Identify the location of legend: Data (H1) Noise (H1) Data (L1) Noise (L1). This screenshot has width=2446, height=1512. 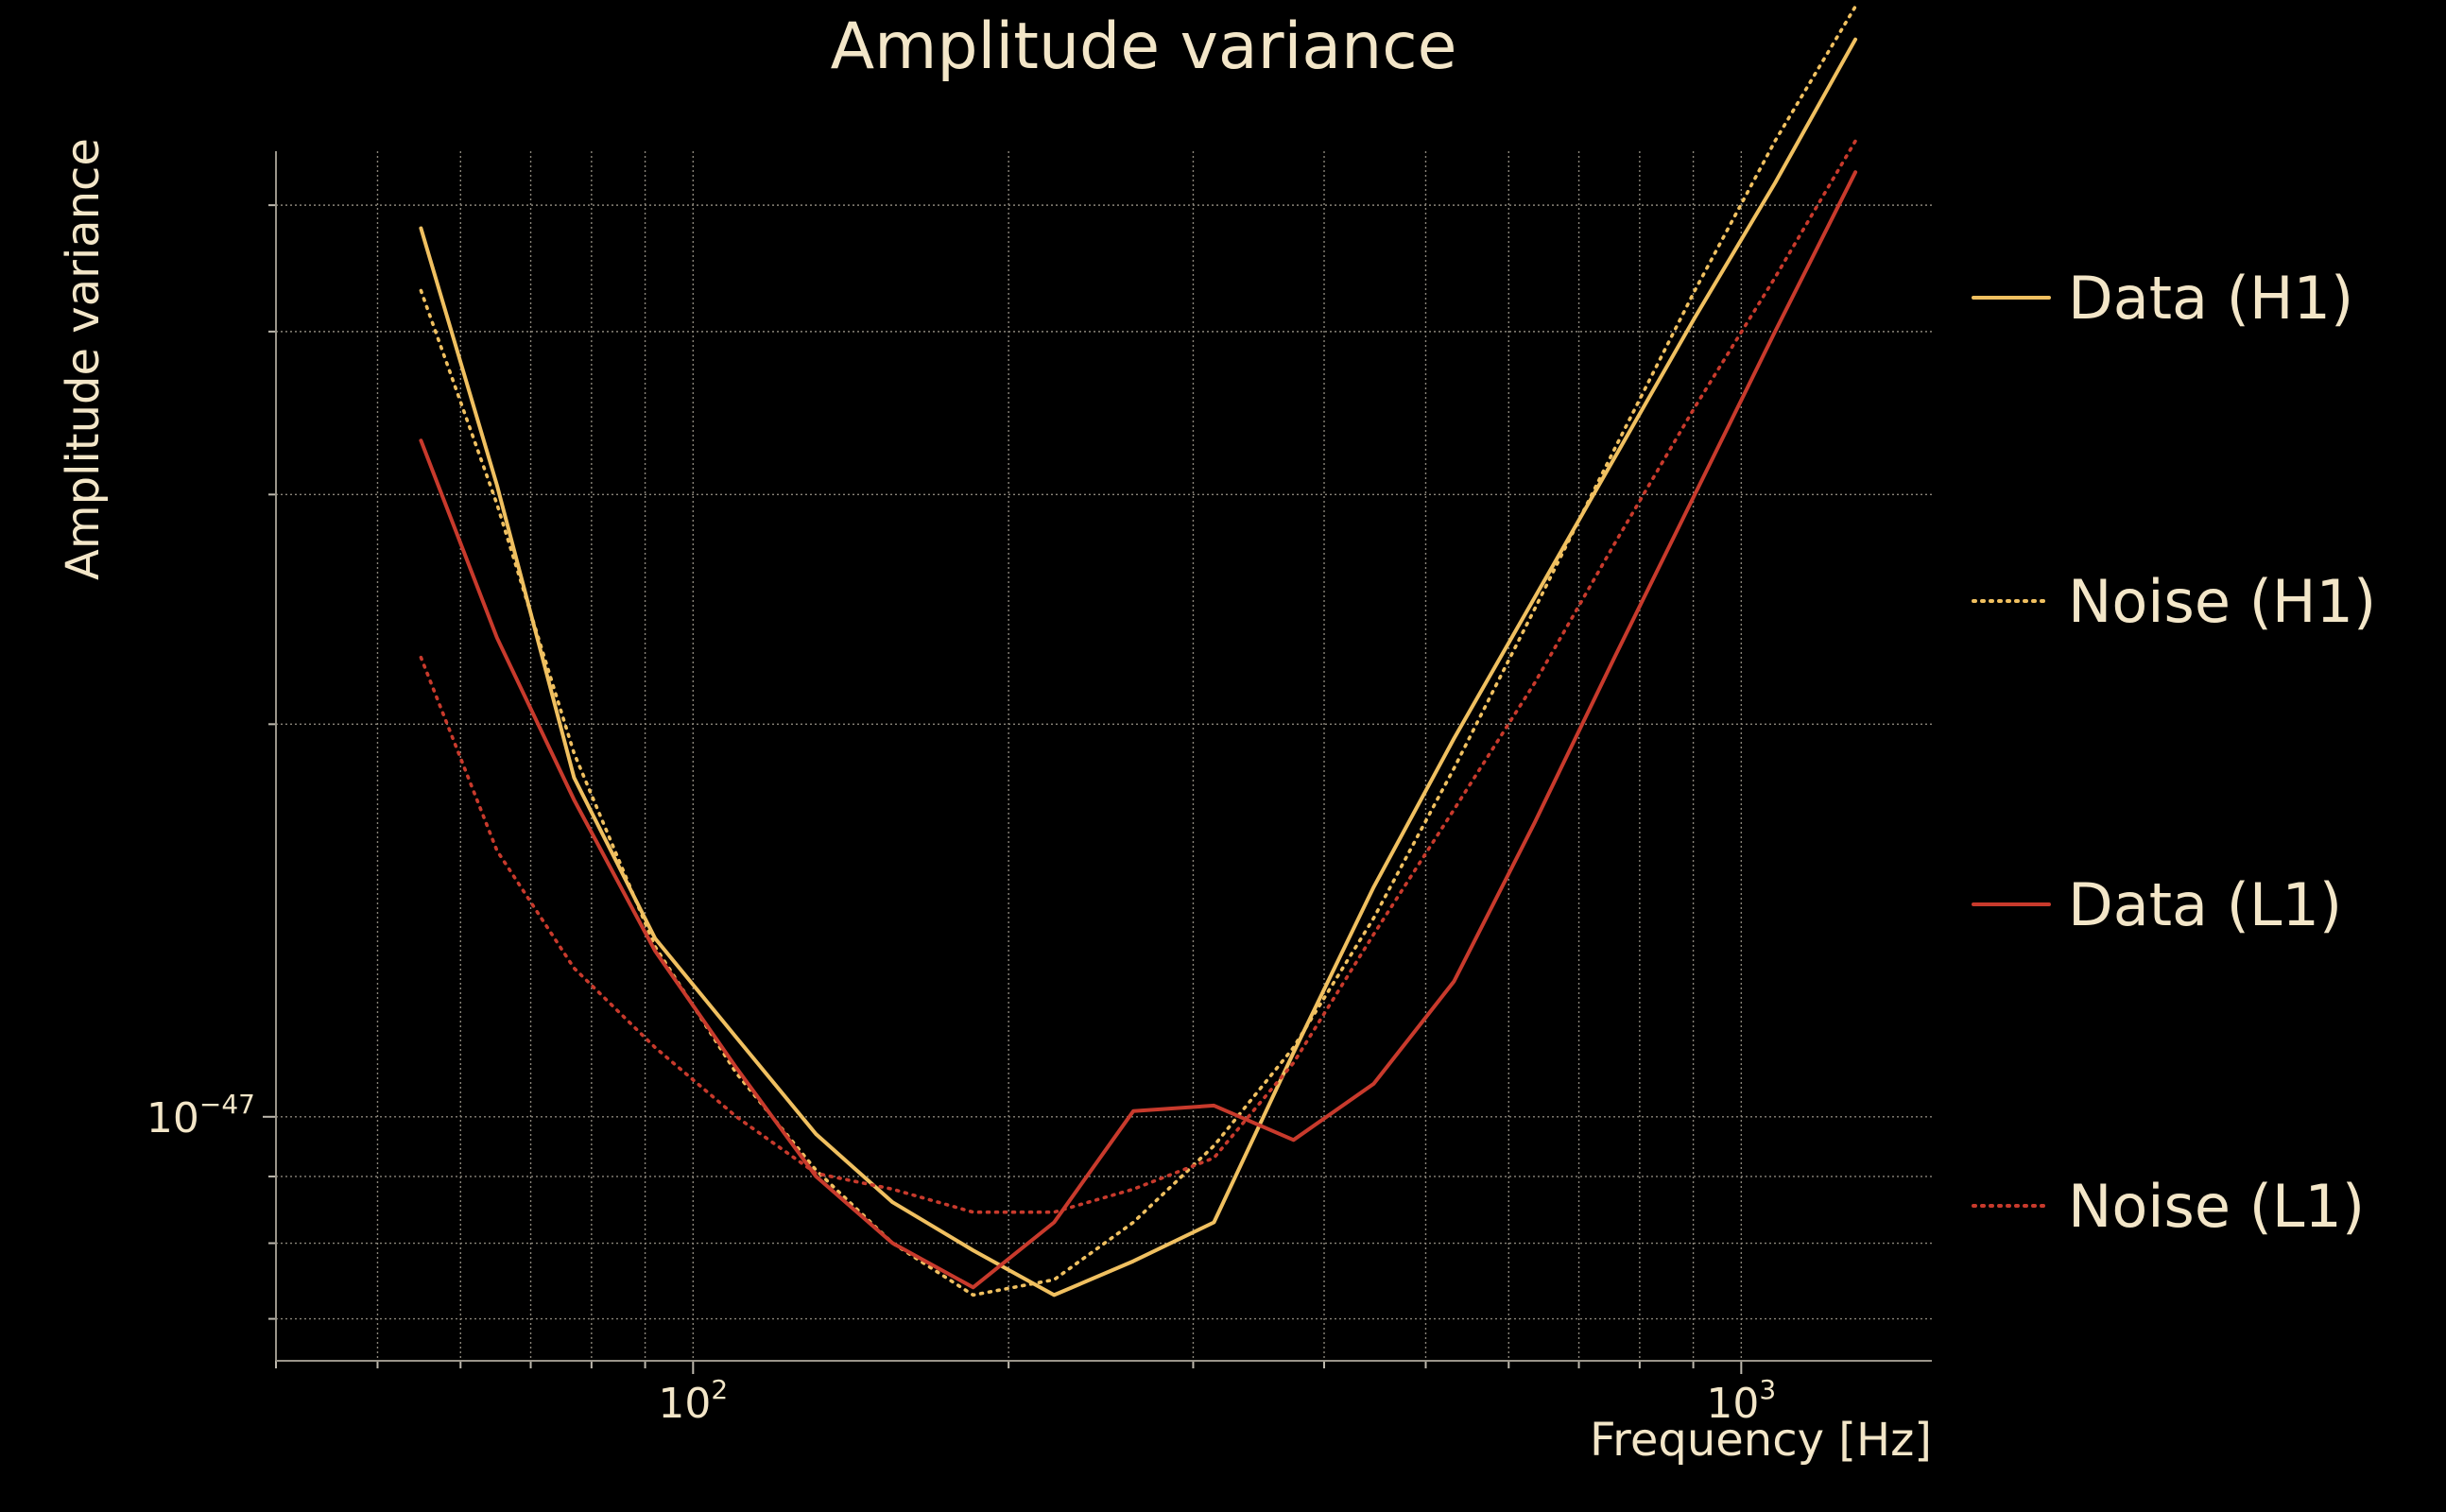
(2174, 752).